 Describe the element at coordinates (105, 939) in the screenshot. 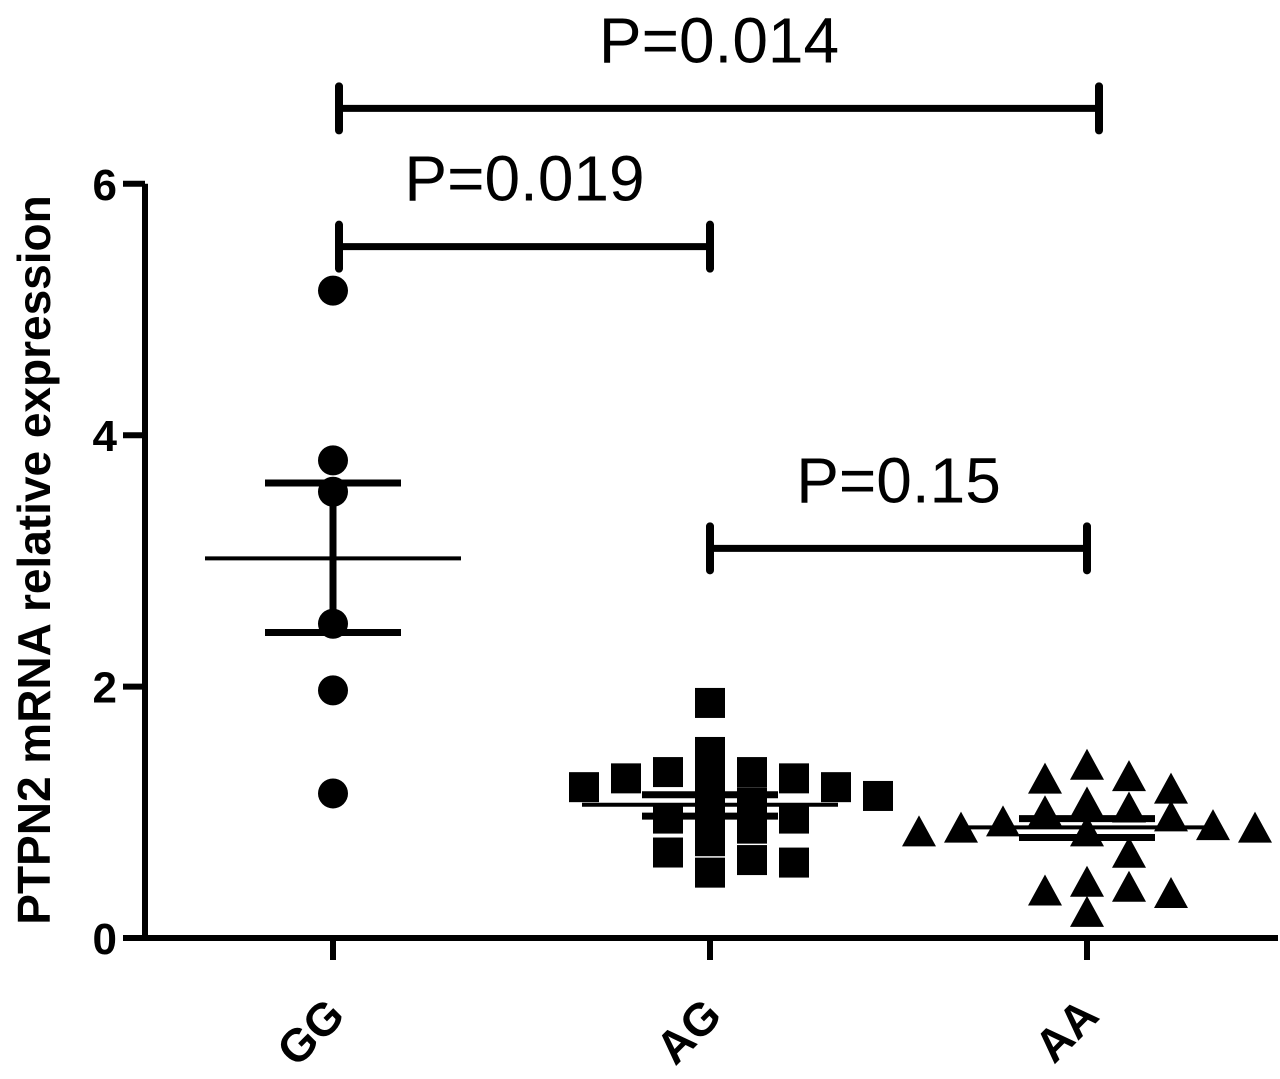

I see `y-tick-label: 0` at that location.